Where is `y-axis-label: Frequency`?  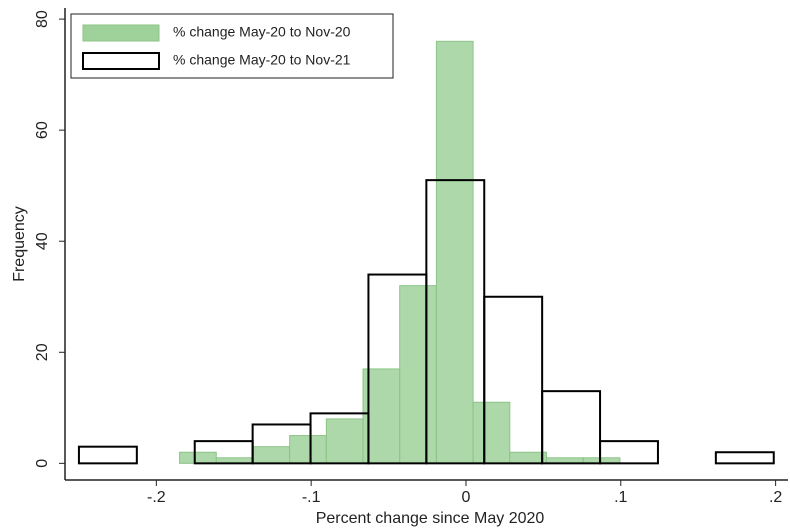
y-axis-label: Frequency is located at coordinates (19, 244).